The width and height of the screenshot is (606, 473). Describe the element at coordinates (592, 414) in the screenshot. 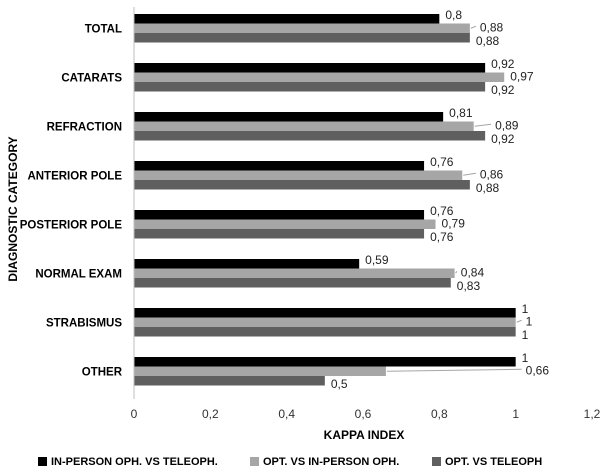

I see `x-tick-label: 1,2` at that location.